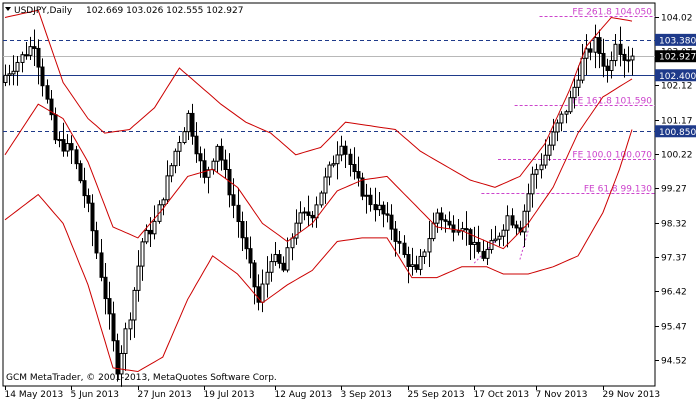 The height and width of the screenshot is (402, 700). Describe the element at coordinates (562, 395) in the screenshot. I see `x-tick-label: 7 Nov 2013` at that location.